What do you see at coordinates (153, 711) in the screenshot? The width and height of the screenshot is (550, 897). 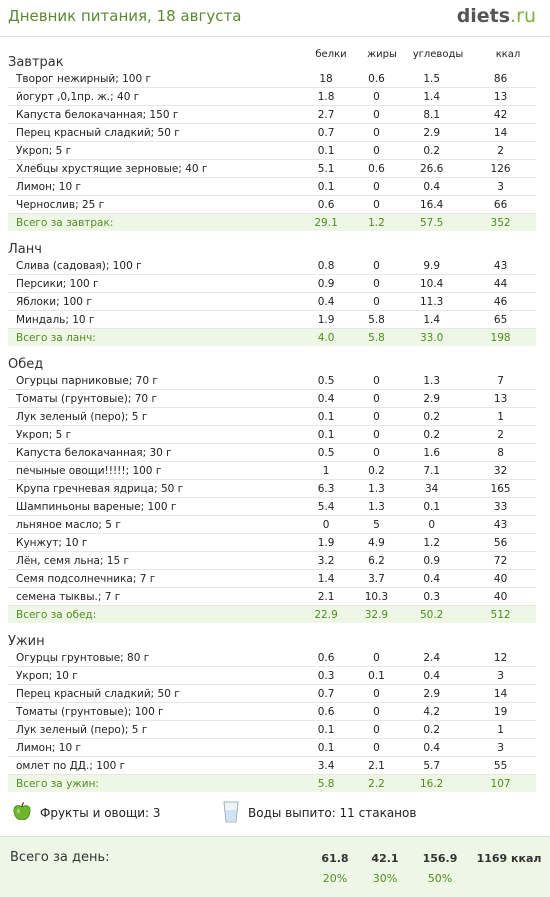 I see `food-name: Томаты (грунтовые); 100 г` at bounding box center [153, 711].